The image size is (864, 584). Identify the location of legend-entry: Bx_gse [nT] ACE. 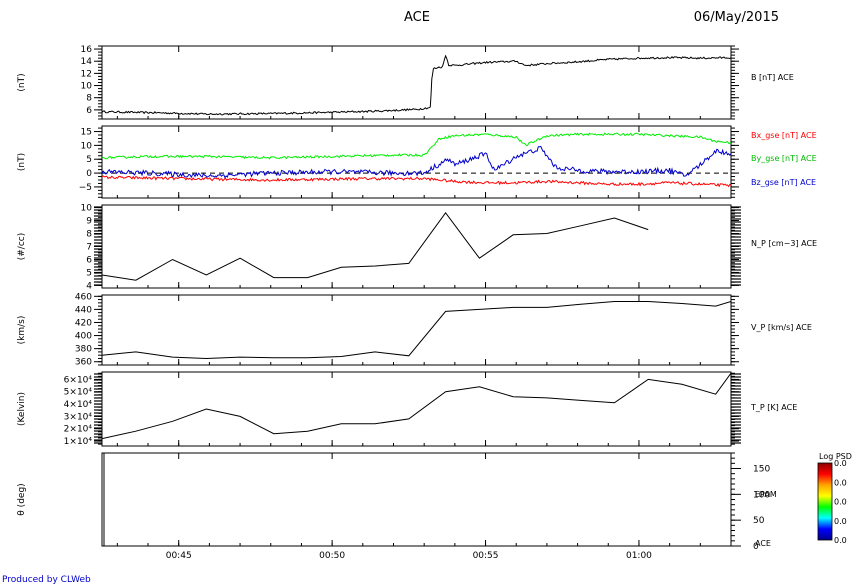
(784, 135).